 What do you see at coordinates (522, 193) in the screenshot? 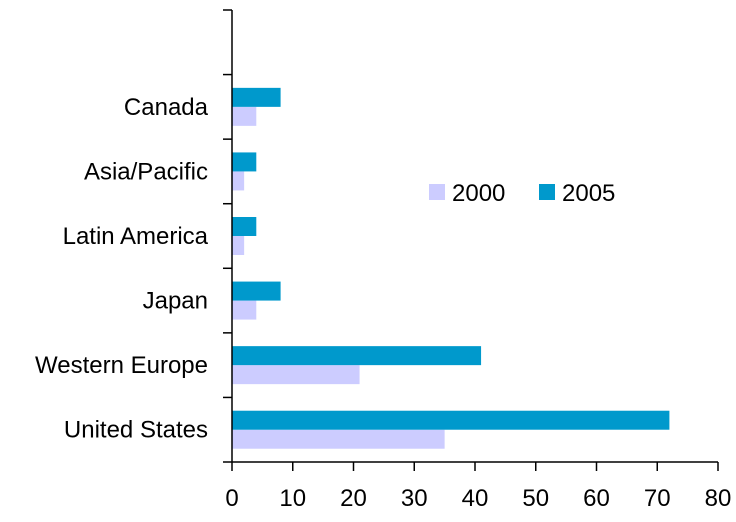
I see `legend: 2000 2005` at bounding box center [522, 193].